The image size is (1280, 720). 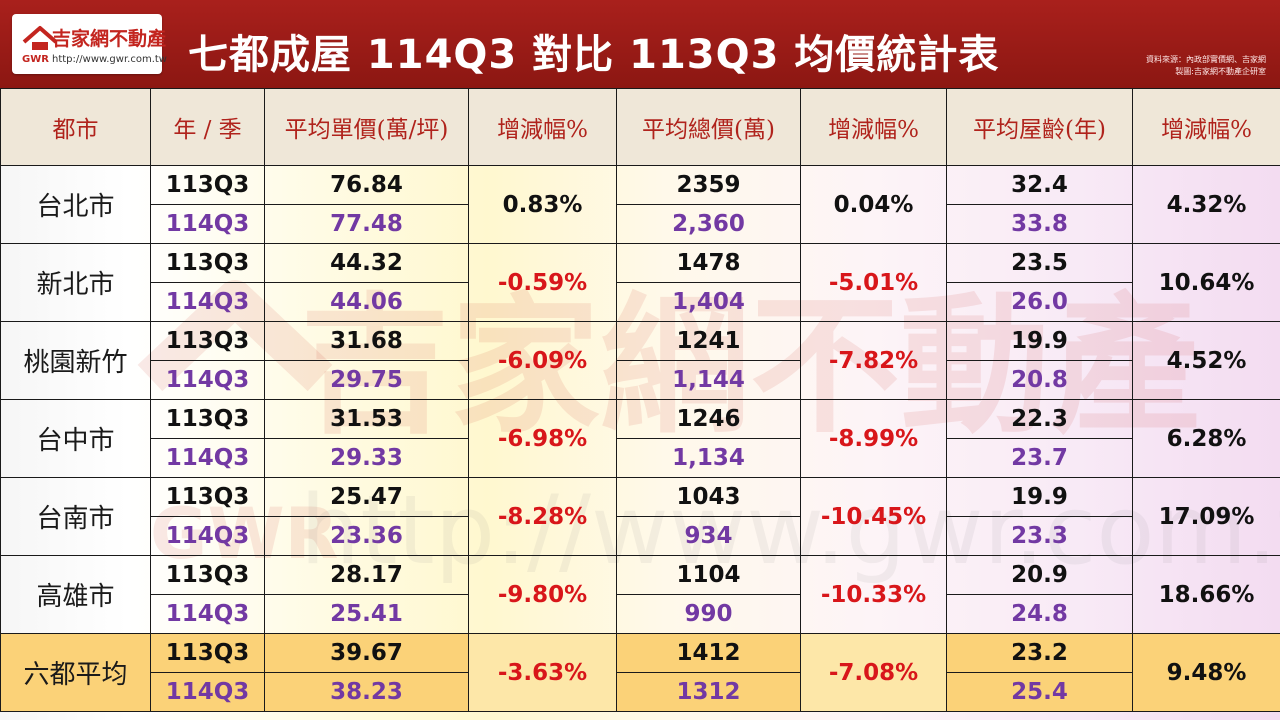 What do you see at coordinates (542, 594) in the screenshot?
I see `unit-price-change: -9.80%` at bounding box center [542, 594].